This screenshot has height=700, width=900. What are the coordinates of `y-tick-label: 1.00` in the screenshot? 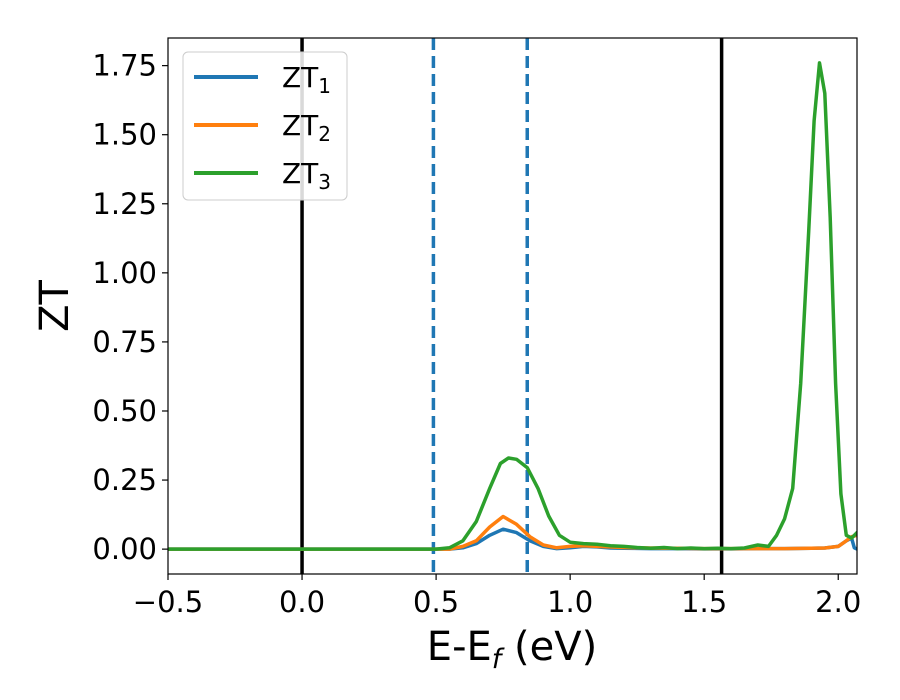 It's located at (124, 273).